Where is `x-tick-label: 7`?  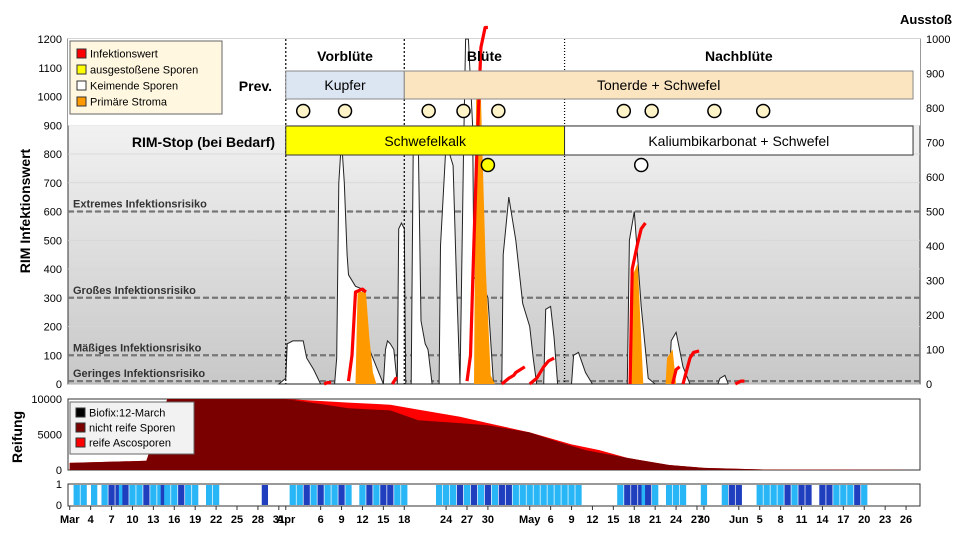
x-tick-label: 7 is located at coordinates (111, 520).